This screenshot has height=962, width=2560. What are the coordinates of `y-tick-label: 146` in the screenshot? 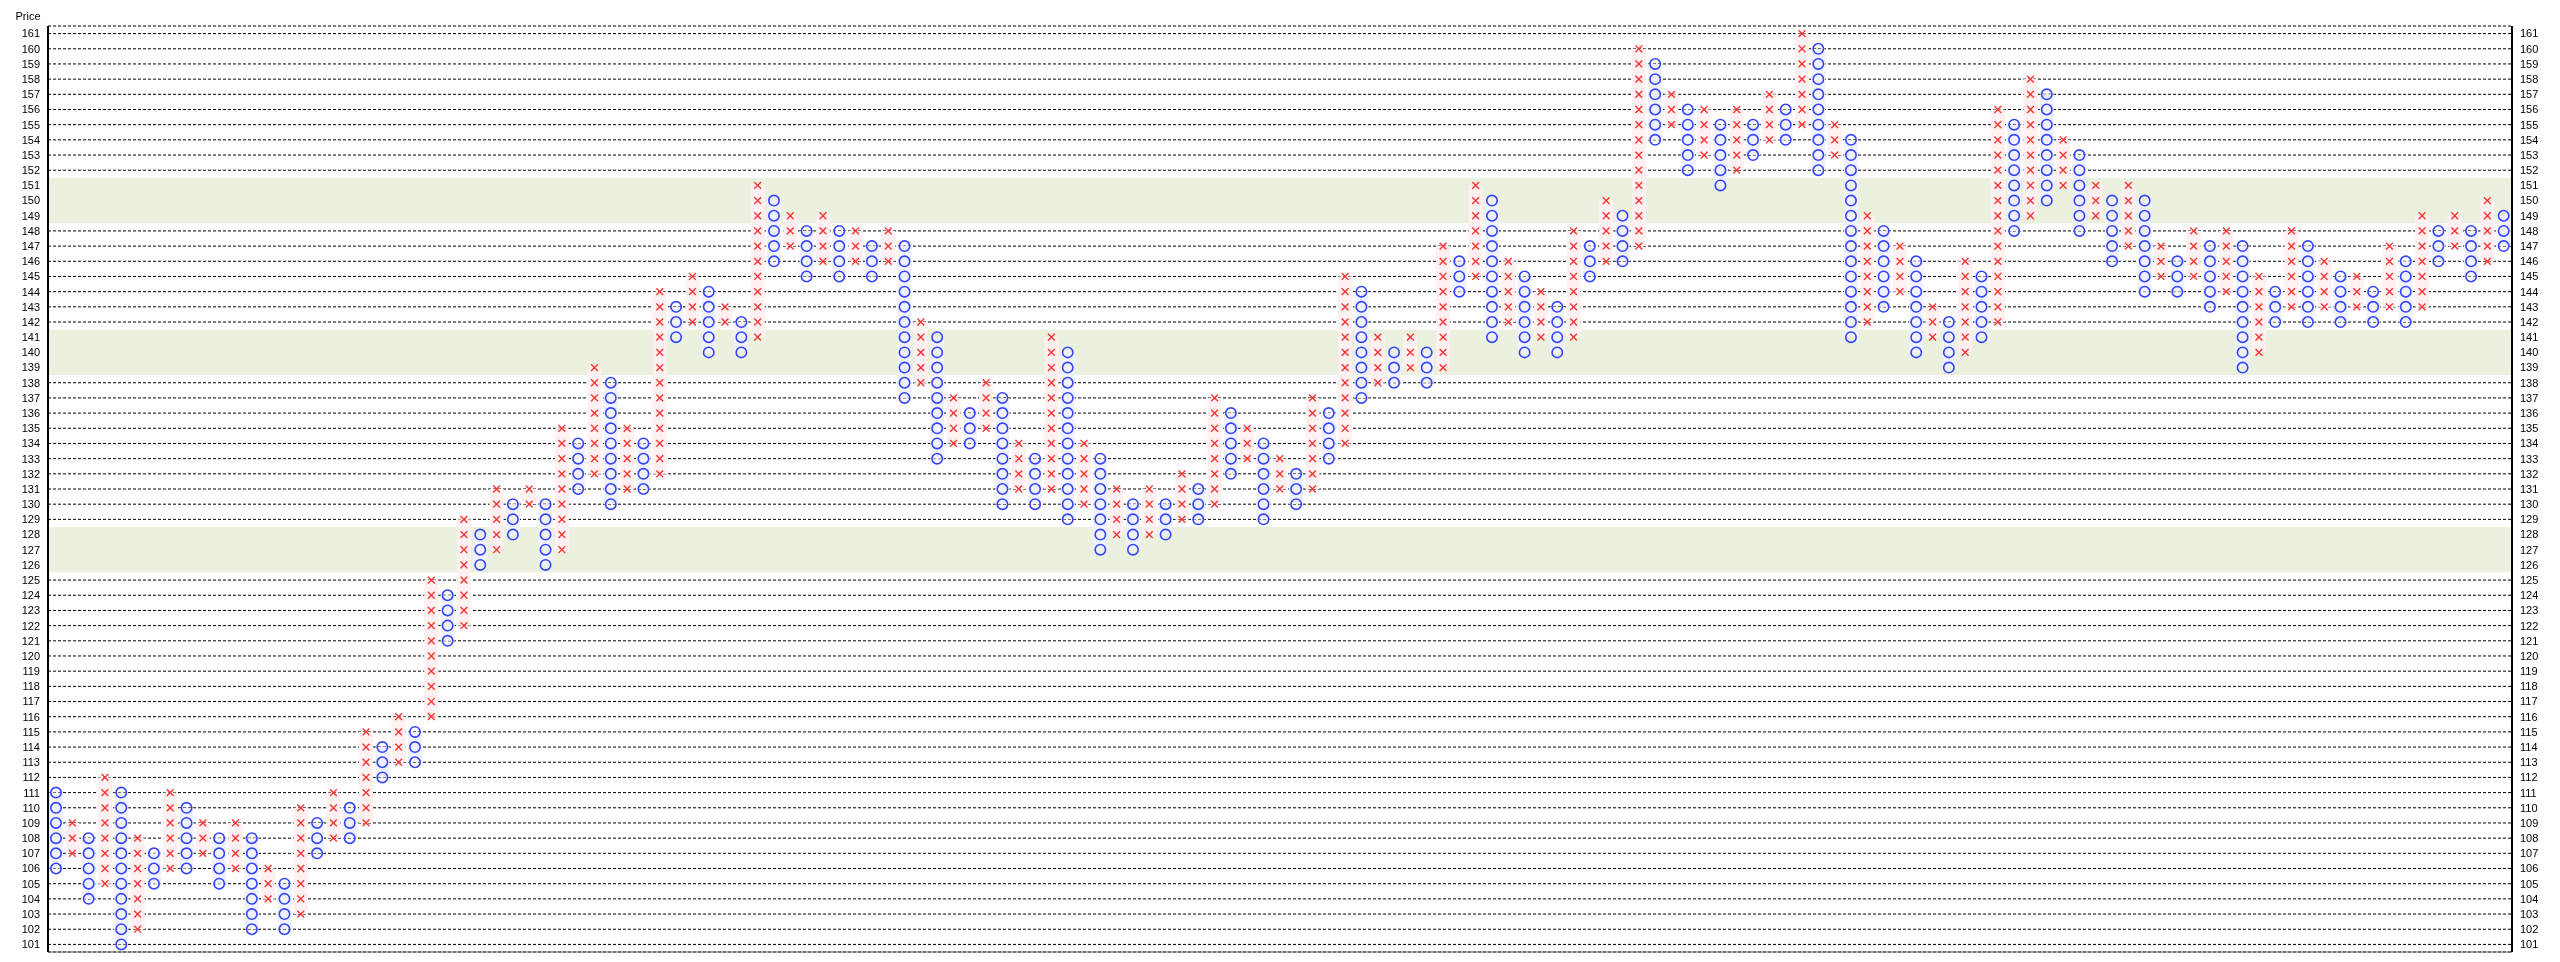 It's located at (30, 261).